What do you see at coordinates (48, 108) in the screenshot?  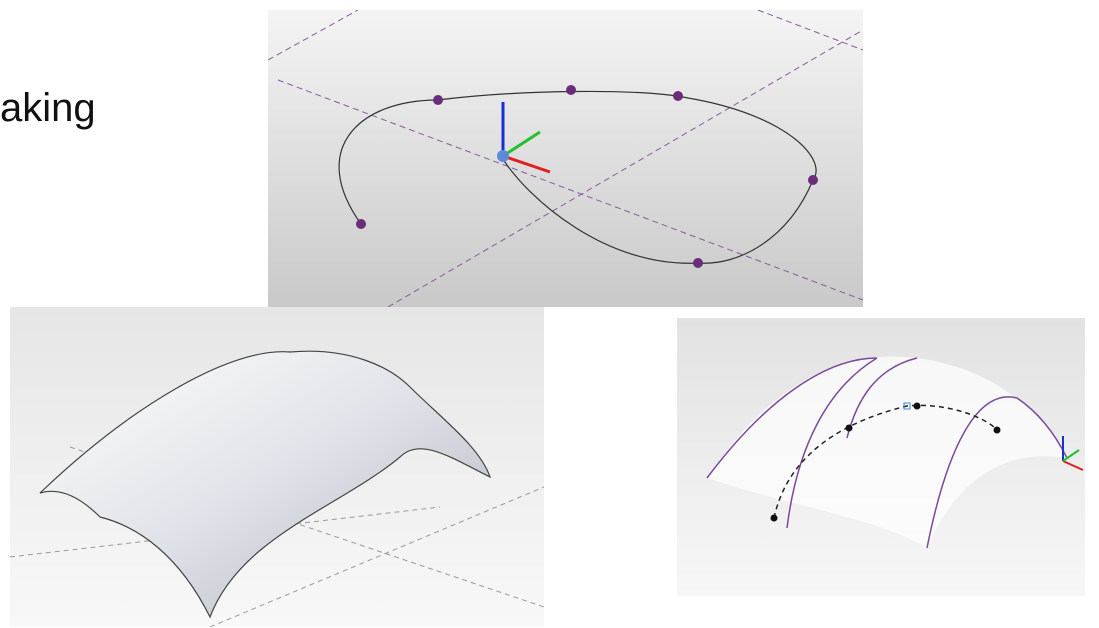 I see `slide-heading: aking` at bounding box center [48, 108].